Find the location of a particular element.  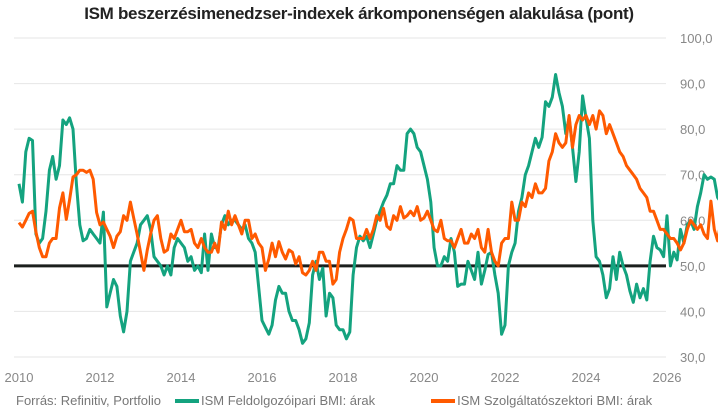

y-tick-label: 70,0 is located at coordinates (692, 175).